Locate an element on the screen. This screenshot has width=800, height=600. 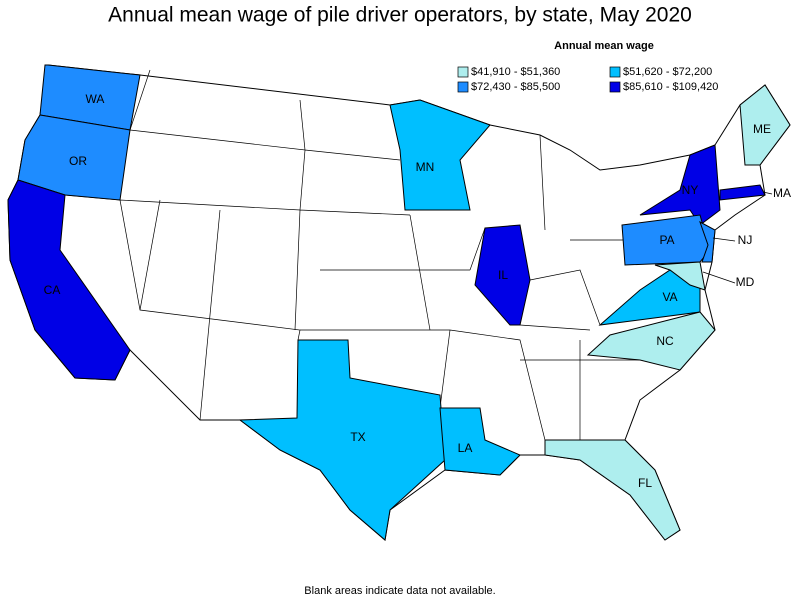
state-label: IL is located at coordinates (503, 275).